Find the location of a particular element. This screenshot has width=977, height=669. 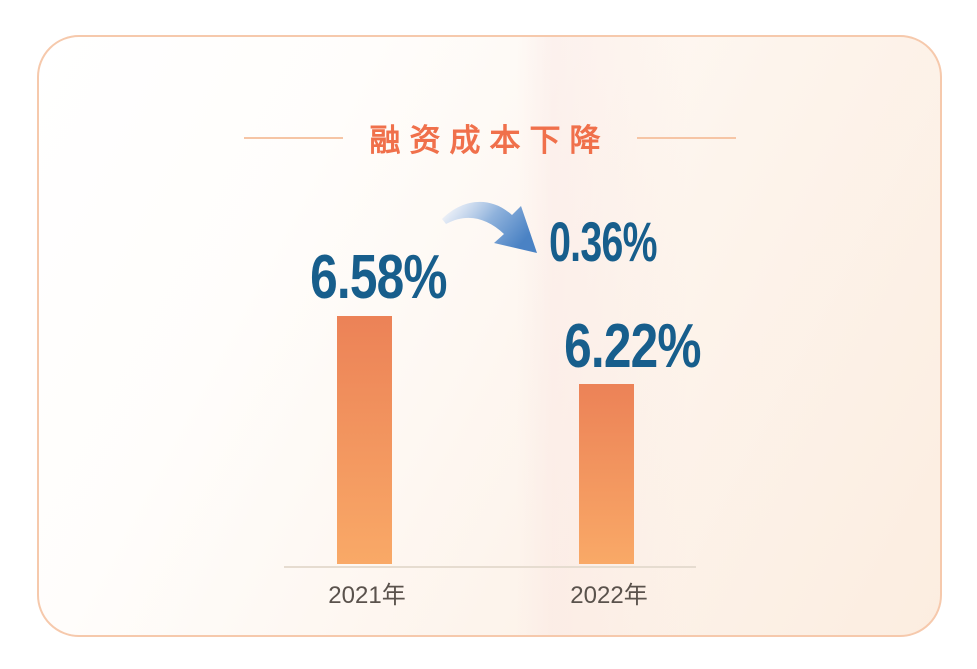

decrease-arrow-icon is located at coordinates (489, 227).